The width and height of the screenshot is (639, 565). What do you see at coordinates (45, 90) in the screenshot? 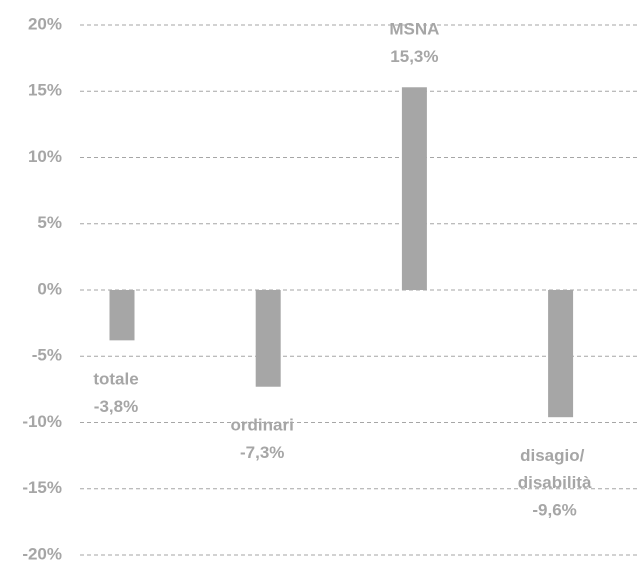
I see `y-tick-label: 15%` at bounding box center [45, 90].